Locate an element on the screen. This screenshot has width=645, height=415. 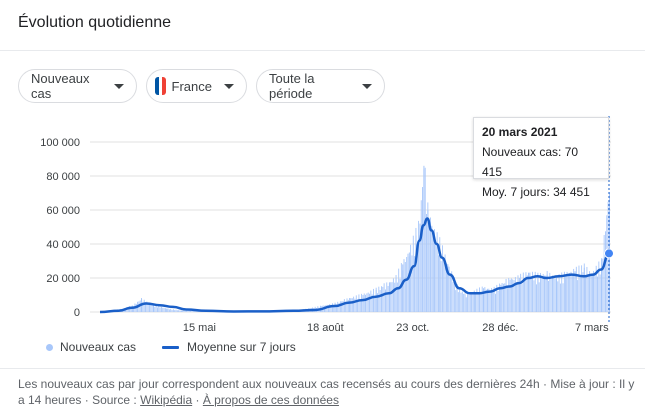
footer-source-label: Source : is located at coordinates (114, 400).